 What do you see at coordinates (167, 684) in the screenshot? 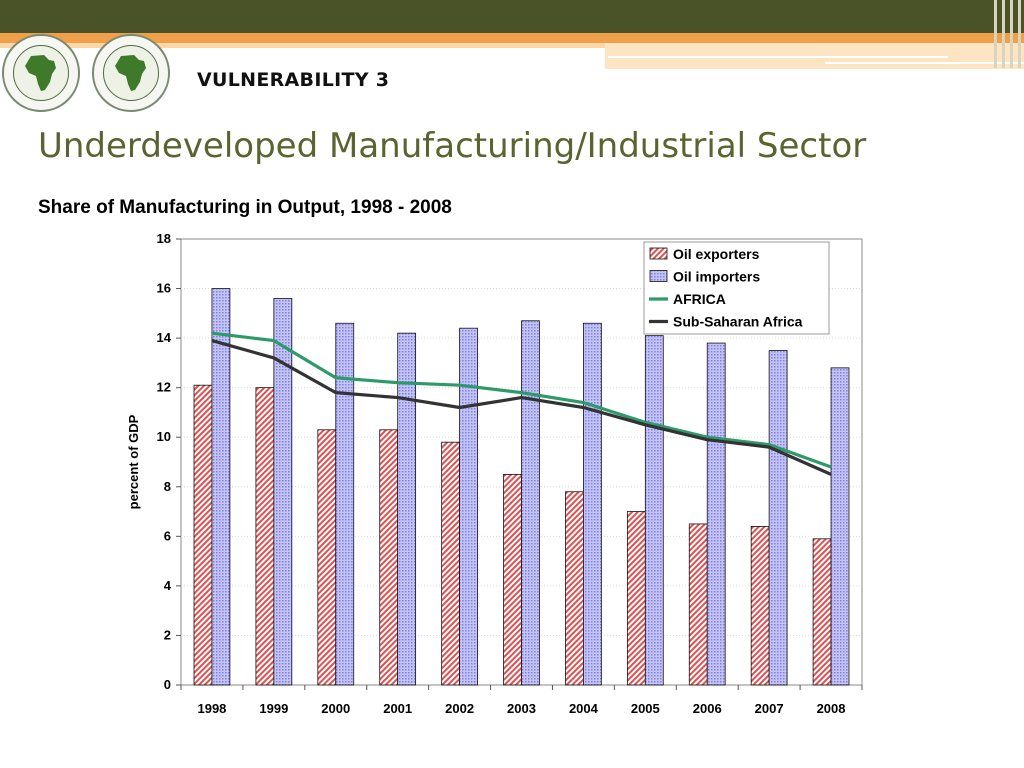
I see `y-tick-label: 0` at bounding box center [167, 684].